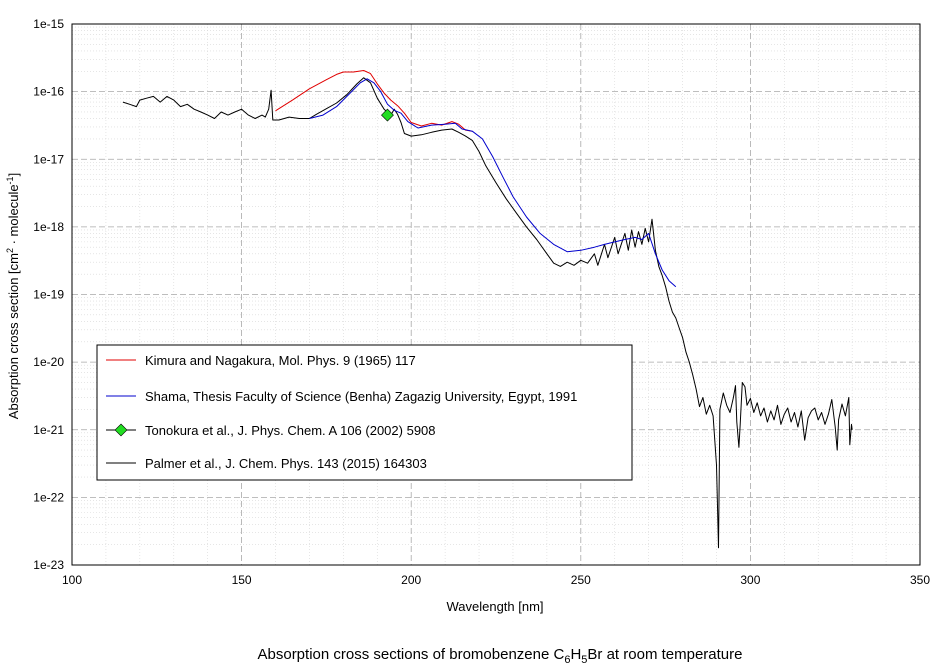  Describe the element at coordinates (48, 295) in the screenshot. I see `y-tick-label: 1e-19` at that location.